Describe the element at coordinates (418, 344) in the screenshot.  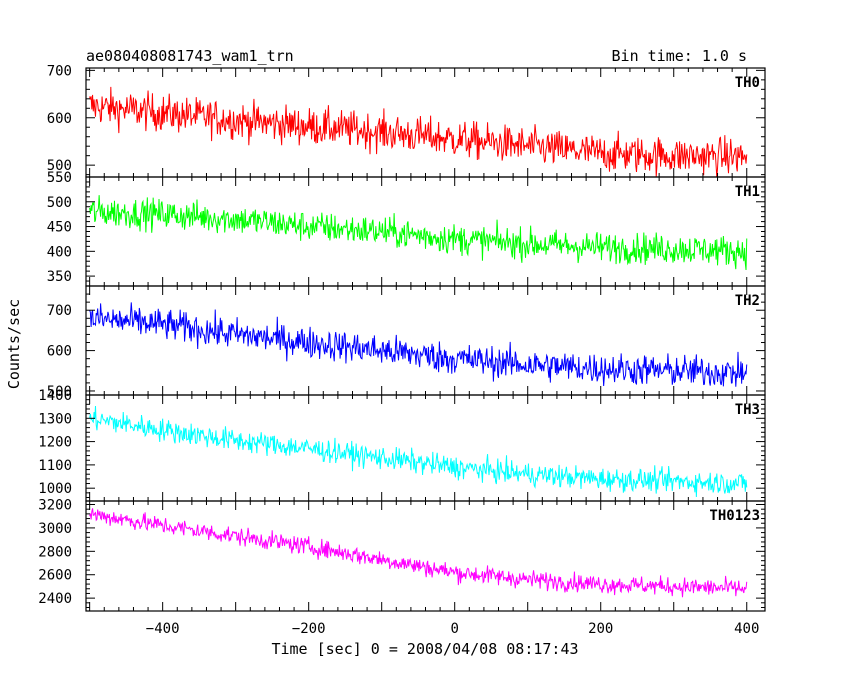
I see `series-line-th2` at that location.